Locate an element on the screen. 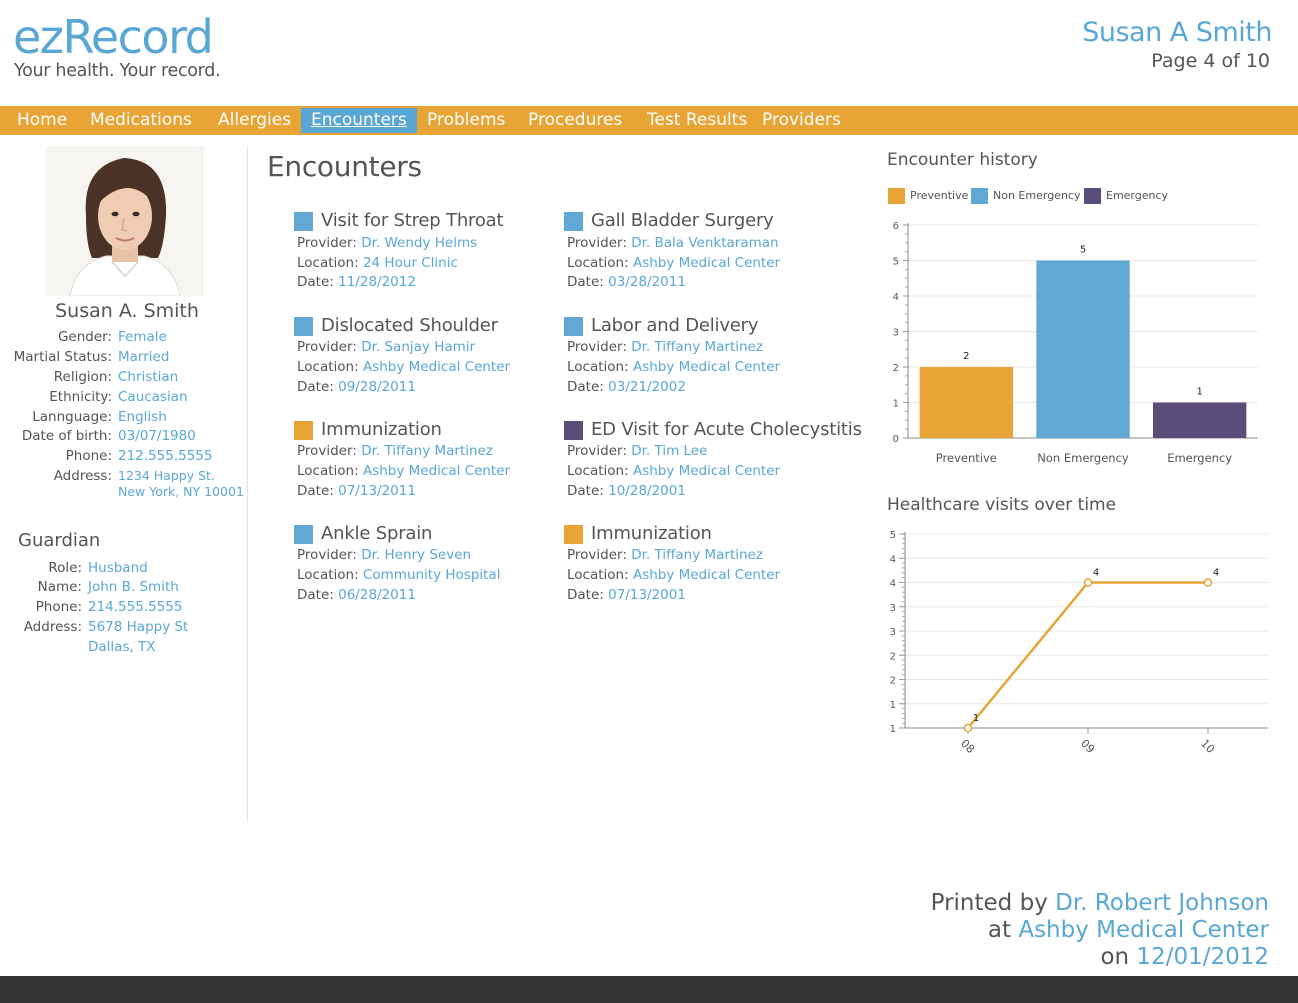  nav-item-providers: Providers is located at coordinates (801, 120).